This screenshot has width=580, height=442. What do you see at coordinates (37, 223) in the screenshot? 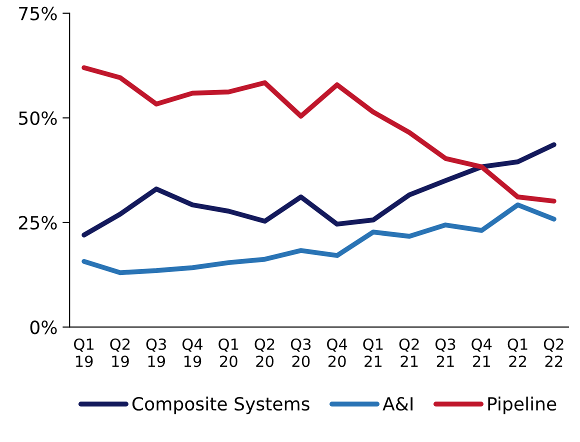
I see `y-tick-label: 25%` at bounding box center [37, 223].